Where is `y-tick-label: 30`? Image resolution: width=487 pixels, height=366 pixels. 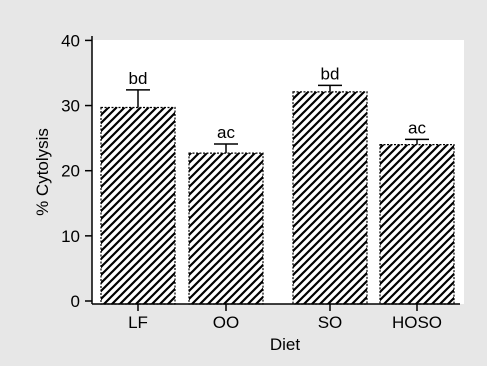 y-tick-label: 30 is located at coordinates (70, 106).